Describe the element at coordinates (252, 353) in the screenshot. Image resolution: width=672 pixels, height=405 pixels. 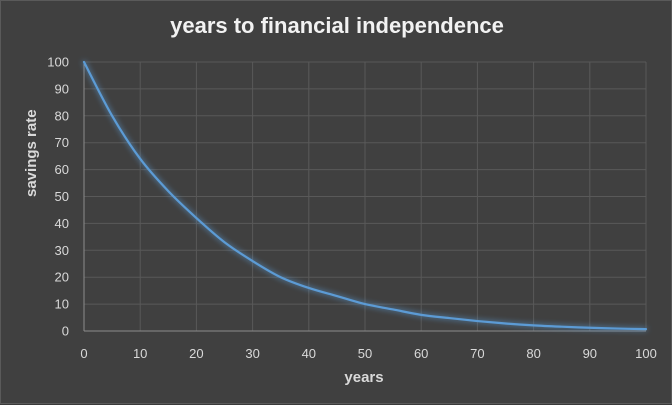
I see `x-tick-label: 30` at that location.